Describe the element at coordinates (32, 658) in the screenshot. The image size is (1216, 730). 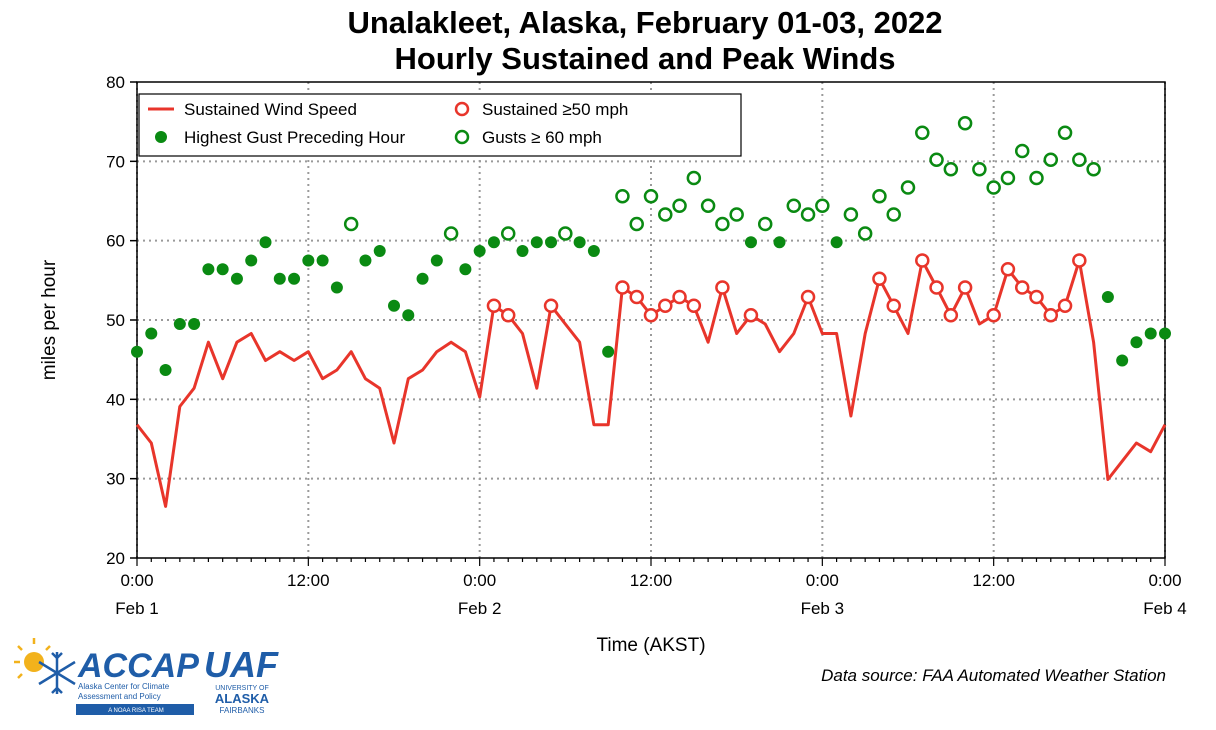
I see `sun-icon` at that location.